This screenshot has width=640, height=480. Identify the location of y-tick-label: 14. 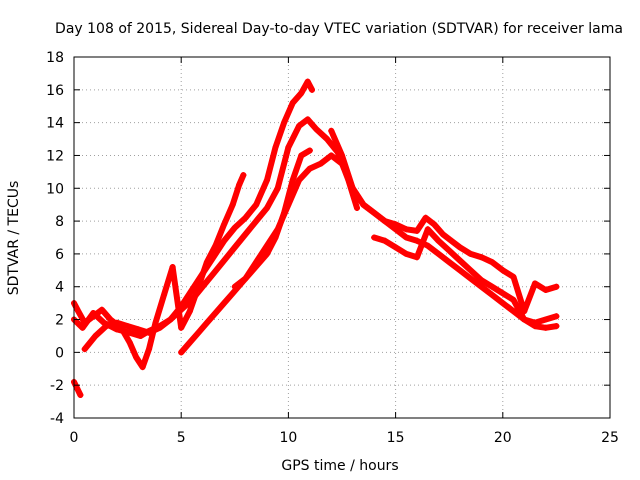
(55, 124).